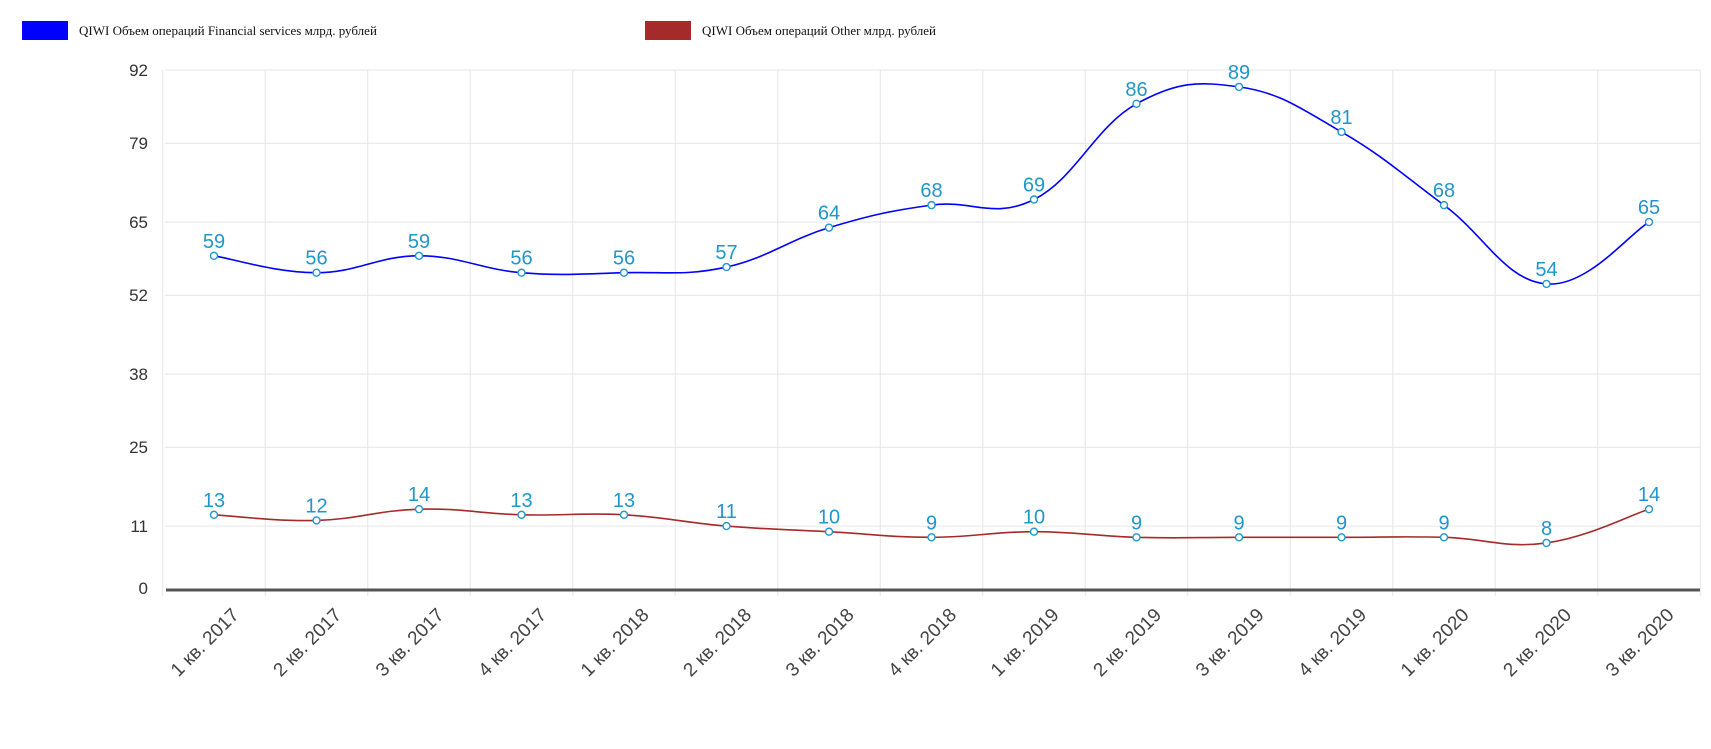 This screenshot has width=1711, height=749. Describe the element at coordinates (138, 222) in the screenshot. I see `y-tick-label: 65` at that location.